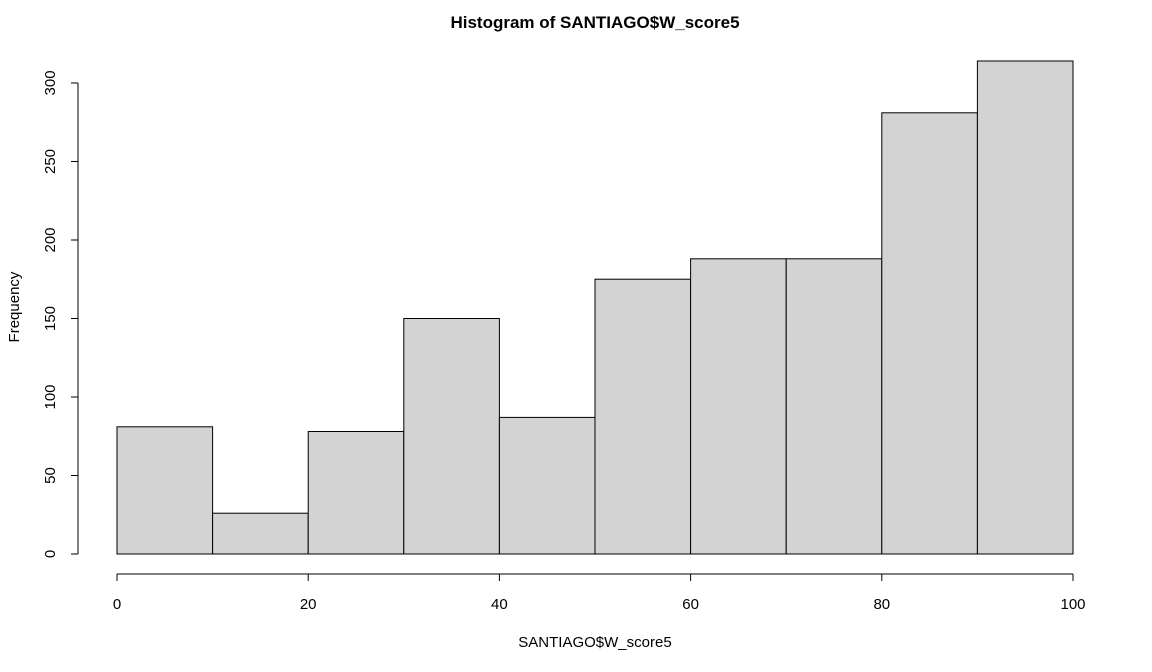 The width and height of the screenshot is (1152, 672). Describe the element at coordinates (1072, 604) in the screenshot. I see `x-tick-label: 100` at that location.